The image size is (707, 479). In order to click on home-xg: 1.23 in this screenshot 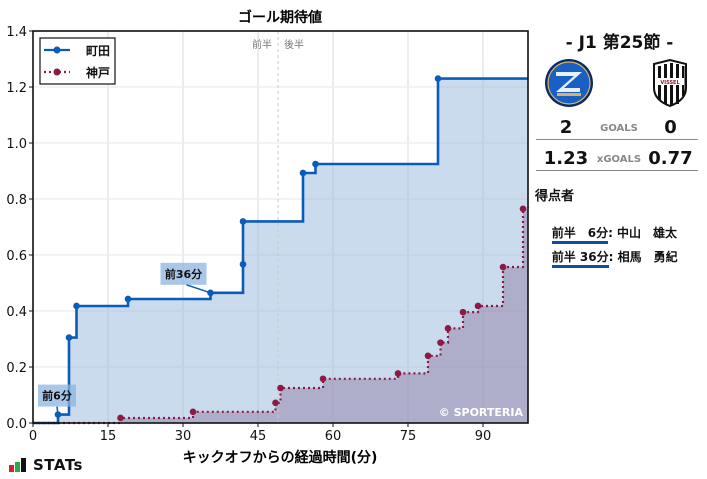, I will do `click(566, 158)`.